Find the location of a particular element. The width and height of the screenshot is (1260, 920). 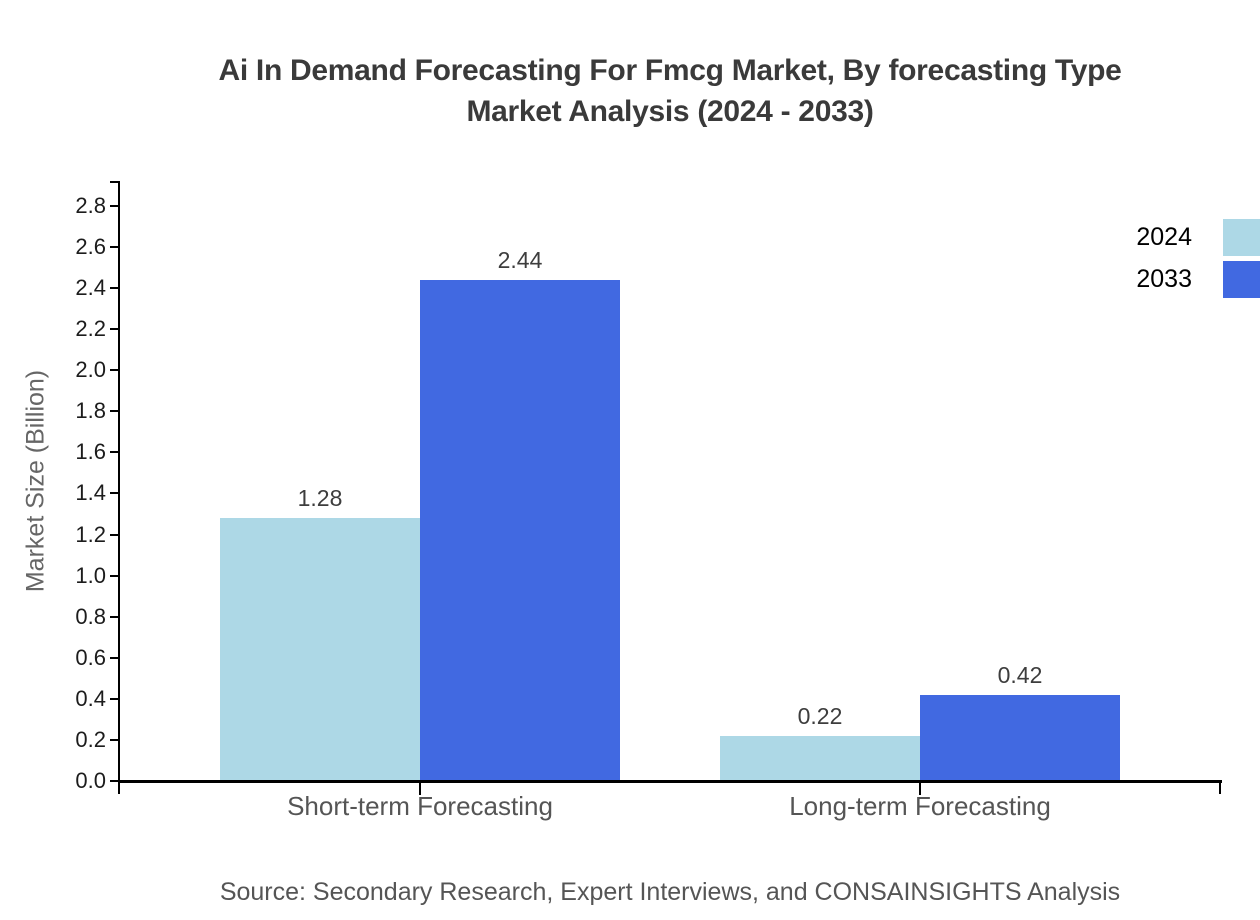

bar-value-2024-short-term-forecasting: 1.28 is located at coordinates (320, 498).